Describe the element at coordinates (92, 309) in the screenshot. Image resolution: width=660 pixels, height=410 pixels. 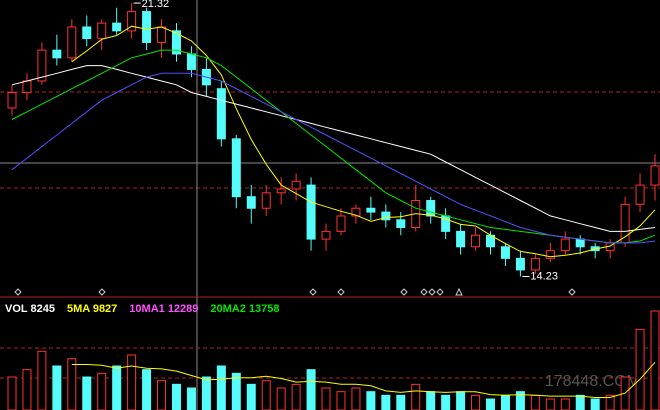
I see `volume-legend: 5MA 9827` at that location.